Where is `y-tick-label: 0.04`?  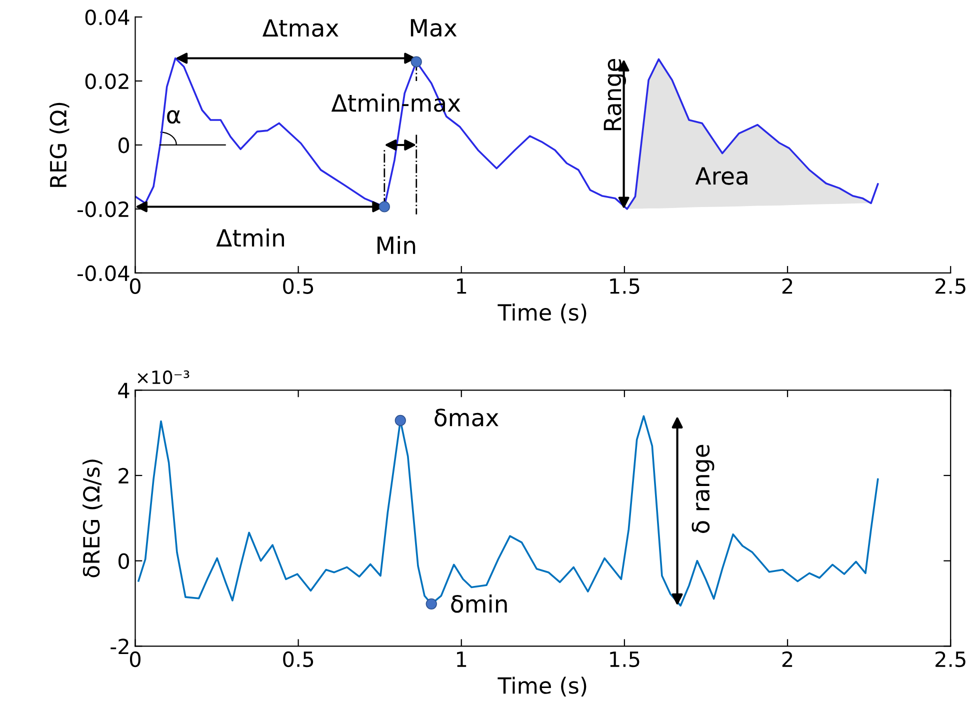 y-tick-label: 0.04 is located at coordinates (107, 17).